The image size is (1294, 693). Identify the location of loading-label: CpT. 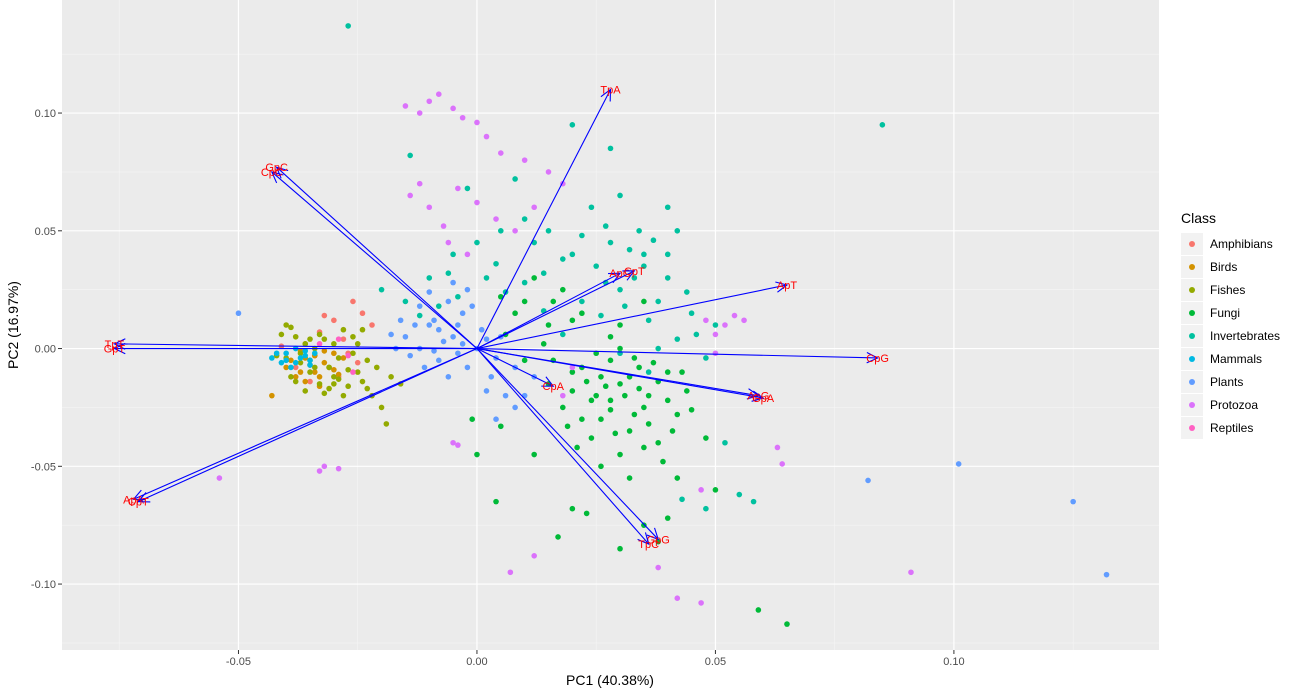
(138, 503).